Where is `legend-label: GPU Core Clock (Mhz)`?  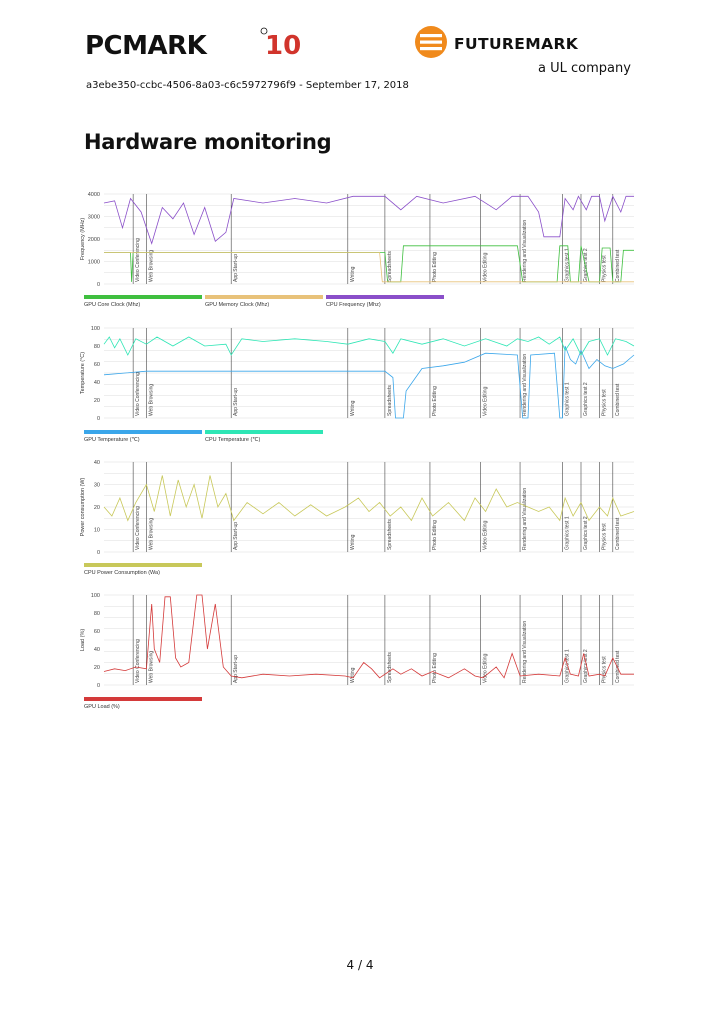 legend-label: GPU Core Clock (Mhz) is located at coordinates (112, 305).